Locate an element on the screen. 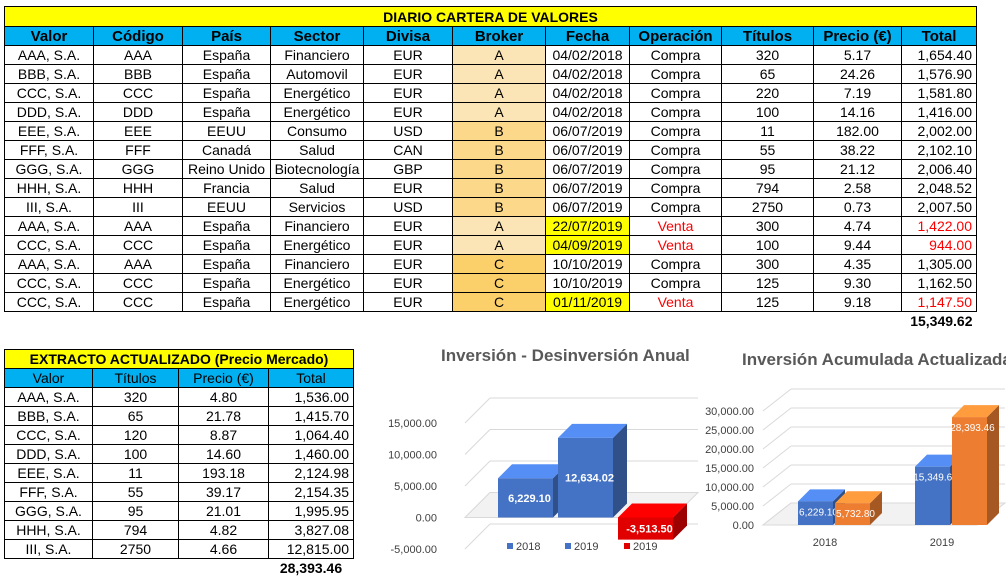  cell-titulos: 55 is located at coordinates (767, 150).